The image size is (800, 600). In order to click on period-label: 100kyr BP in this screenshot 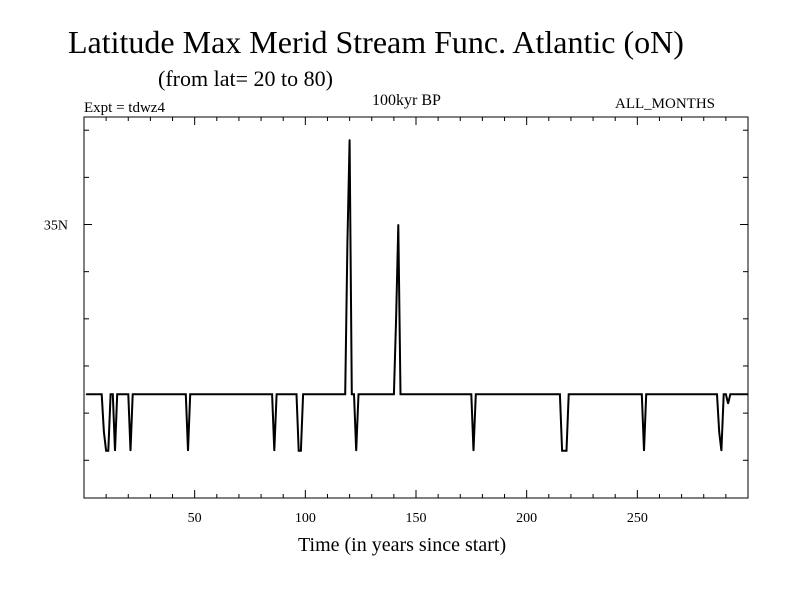, I will do `click(406, 100)`.